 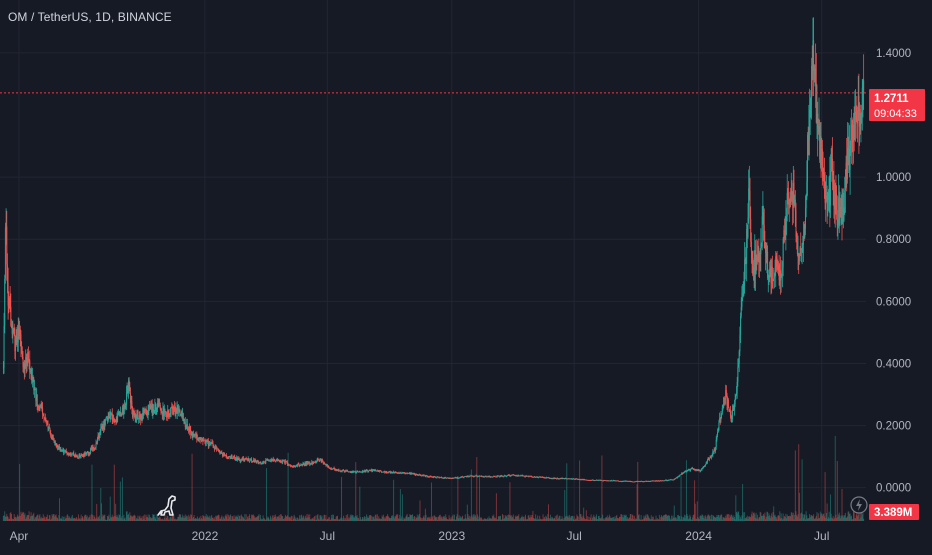 I want to click on flash-icon, so click(x=859, y=505).